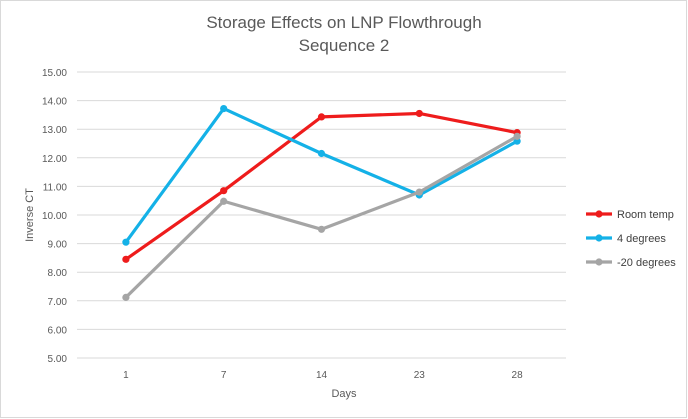 This screenshot has height=419, width=688. Describe the element at coordinates (58, 245) in the screenshot. I see `y-tick-label: 9.00` at that location.